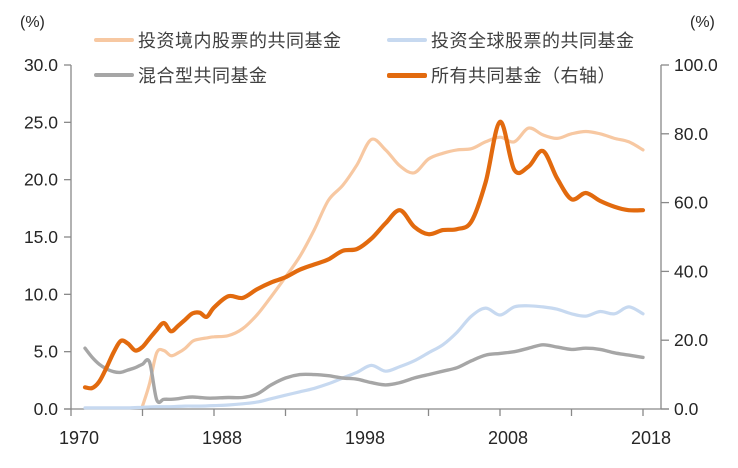 Image resolution: width=738 pixels, height=468 pixels. What do you see at coordinates (32, 22) in the screenshot?
I see `left-axis-unit-label: (%)` at bounding box center [32, 22].